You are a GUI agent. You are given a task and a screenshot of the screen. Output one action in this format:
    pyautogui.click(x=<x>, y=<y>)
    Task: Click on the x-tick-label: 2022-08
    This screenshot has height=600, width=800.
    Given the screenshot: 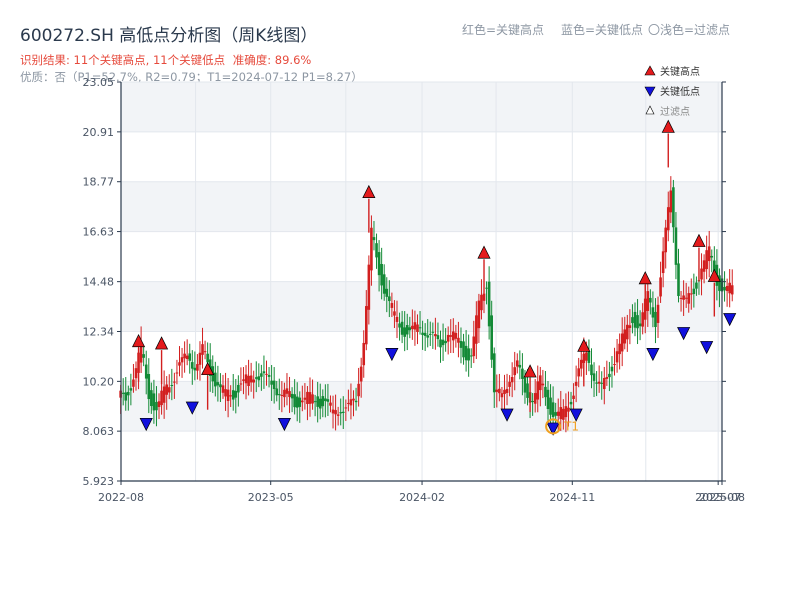 What is the action you would take?
    pyautogui.click(x=121, y=497)
    